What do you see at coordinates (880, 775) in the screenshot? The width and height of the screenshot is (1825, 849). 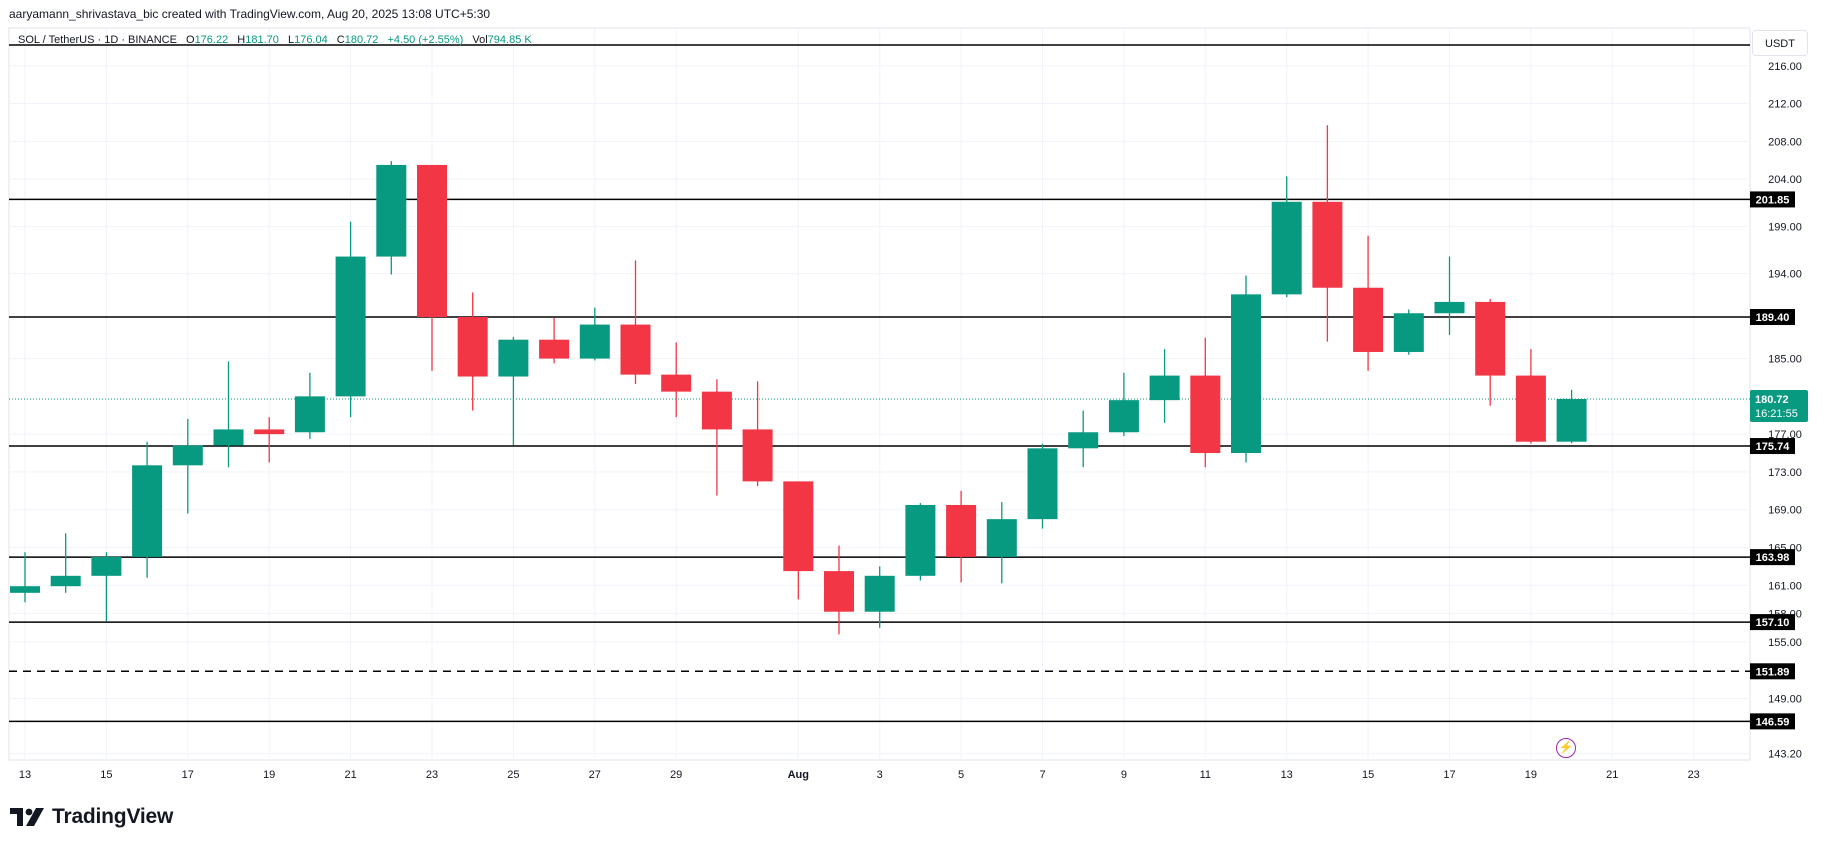 I see `time-tick-label: 3` at bounding box center [880, 775].